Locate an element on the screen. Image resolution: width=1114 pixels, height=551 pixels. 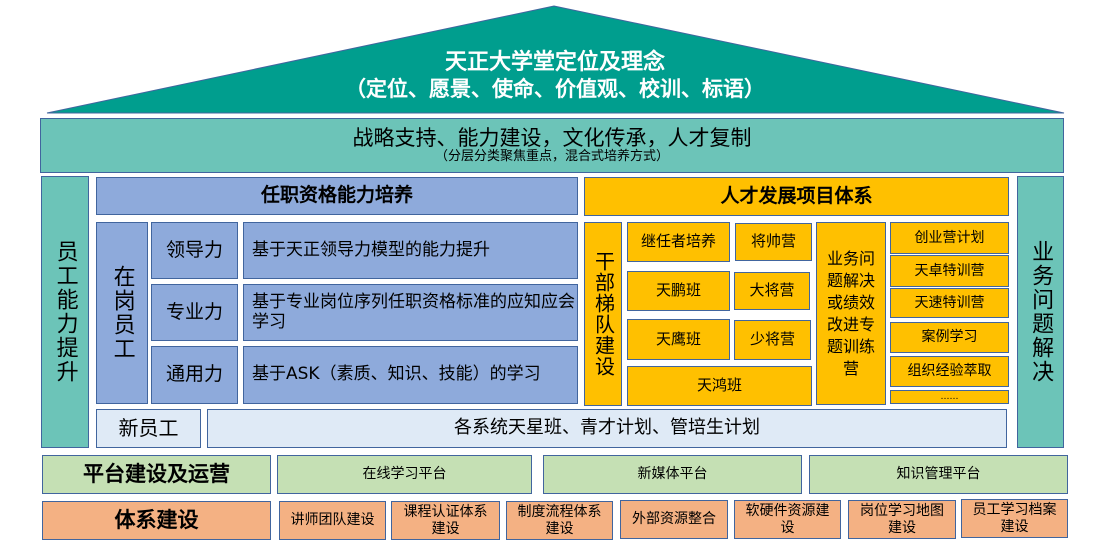
program-tianhong: 天鸿班 is located at coordinates (719, 386).